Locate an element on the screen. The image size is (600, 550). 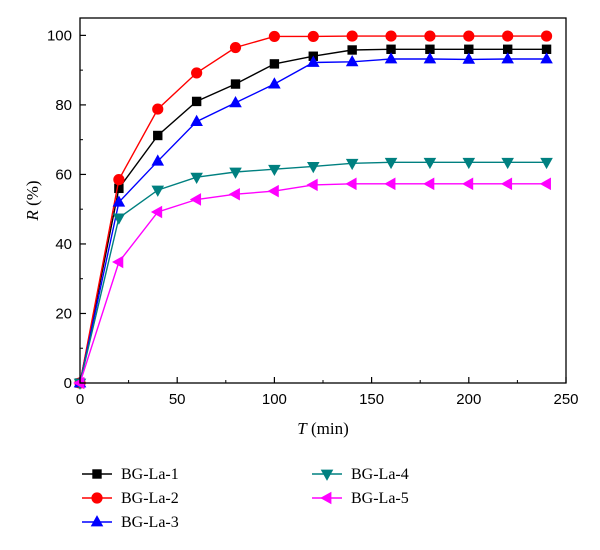
y-axis-label: R (%) is located at coordinates (32, 200).